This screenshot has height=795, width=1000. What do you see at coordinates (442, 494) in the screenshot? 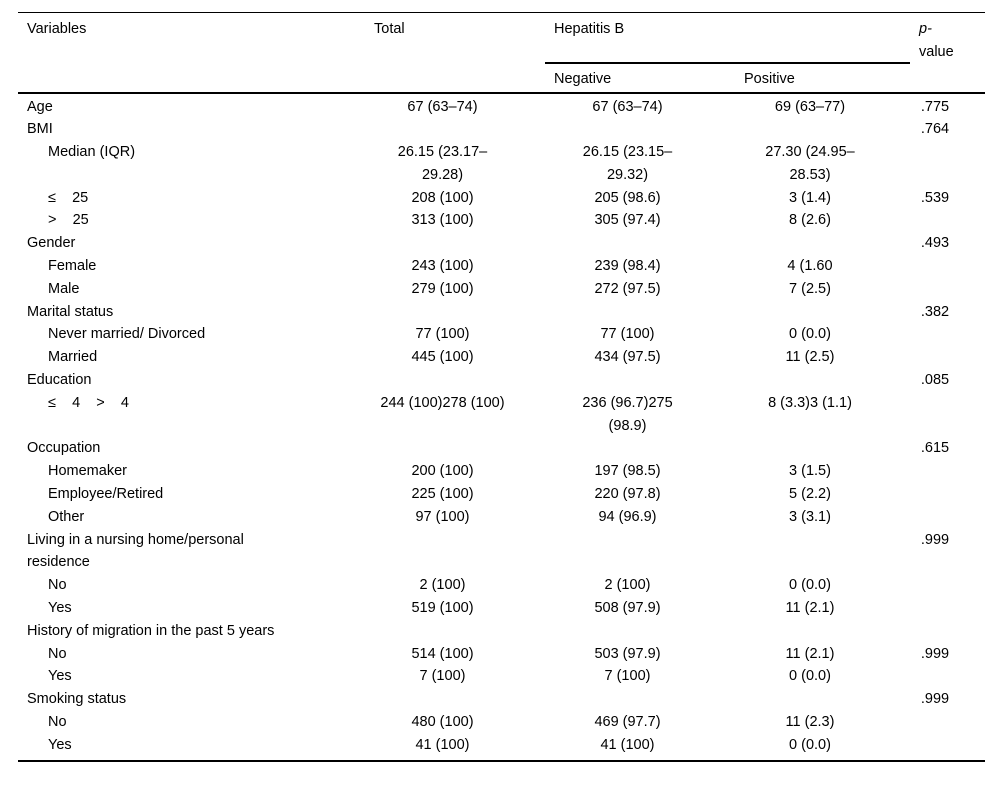
I see `total-cell: 225 (100)` at bounding box center [442, 494].